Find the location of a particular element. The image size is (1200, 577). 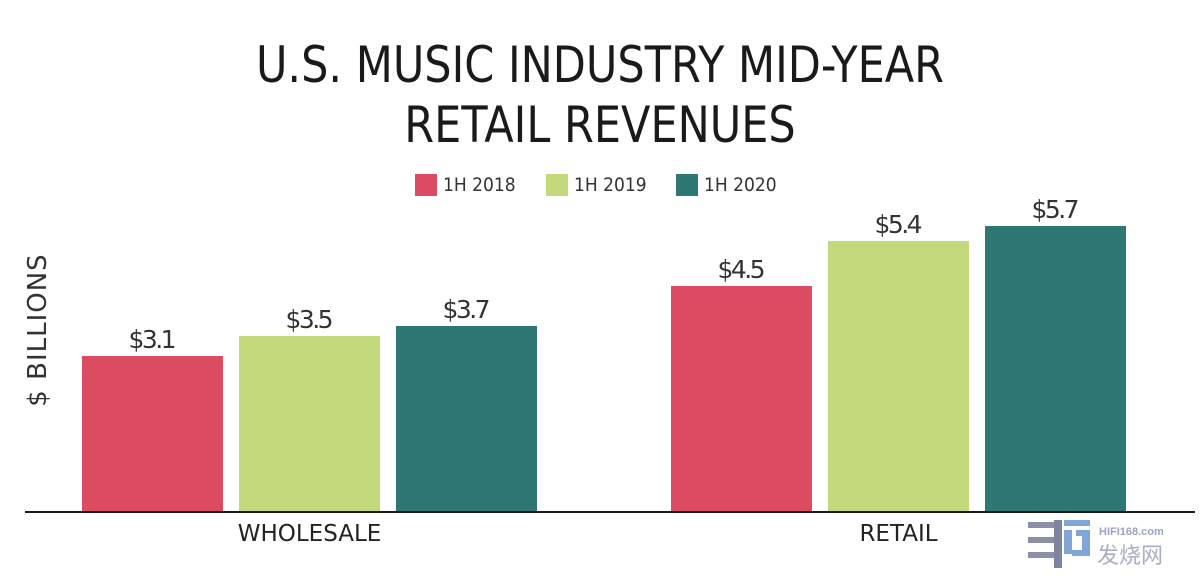

bar-retail-1h-2020 is located at coordinates (1055, 368).